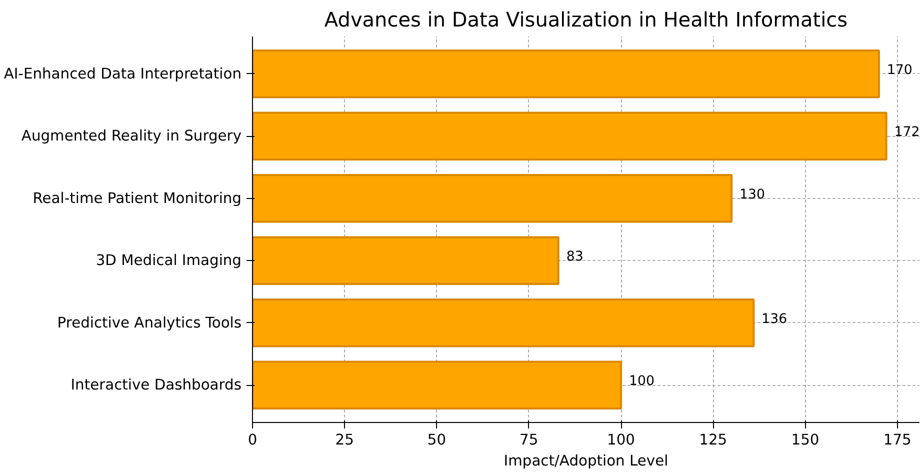 This screenshot has height=472, width=921. What do you see at coordinates (436, 440) in the screenshot?
I see `x-tick-label: 50` at bounding box center [436, 440].